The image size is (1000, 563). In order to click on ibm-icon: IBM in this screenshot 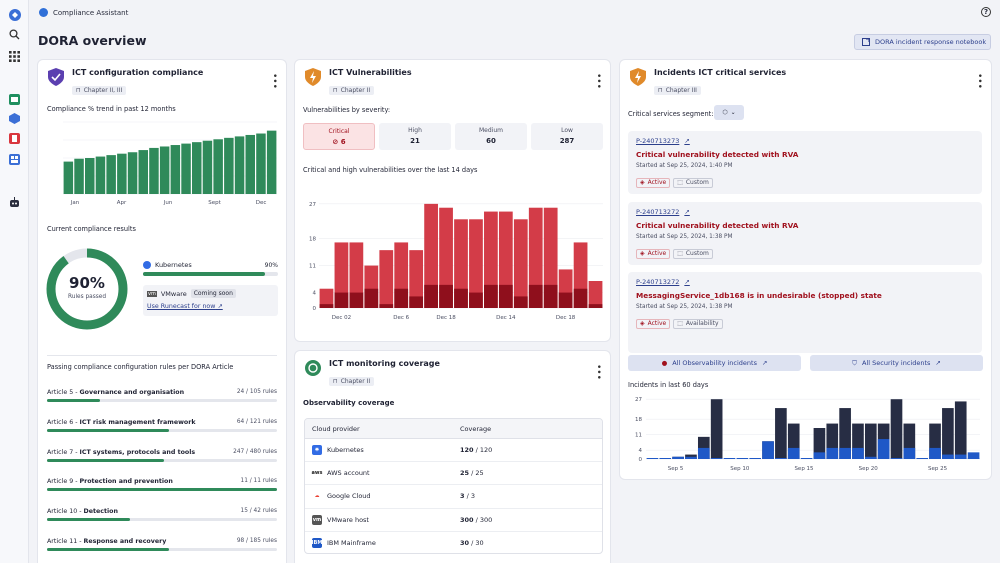, I will do `click(317, 542)`.